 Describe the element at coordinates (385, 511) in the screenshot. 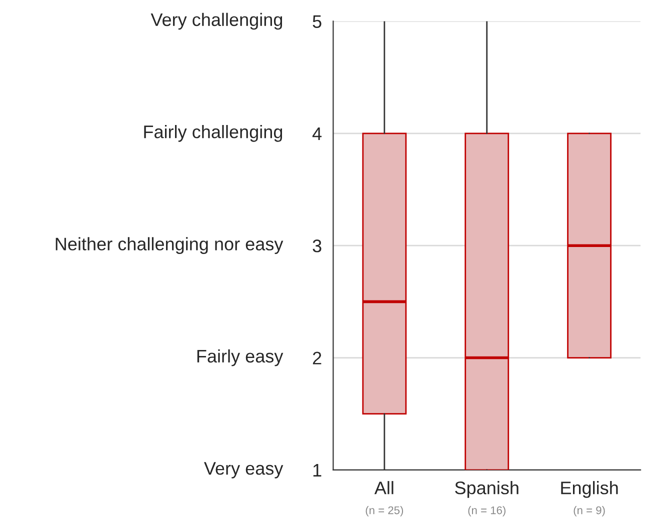

I see `text: (n = 25)` at that location.